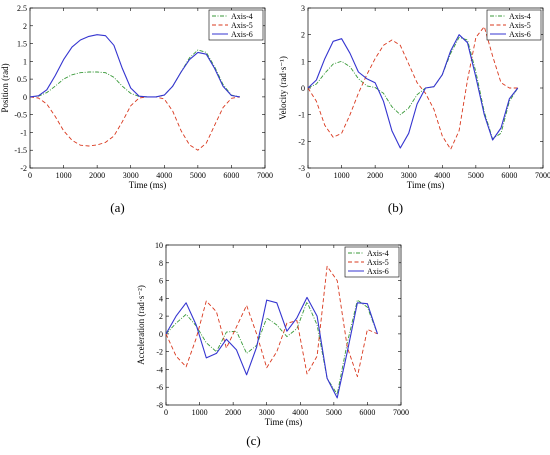  Describe the element at coordinates (141, 325) in the screenshot. I see `y-axis-label: Acceleration (rad·s⁻²)` at that location.